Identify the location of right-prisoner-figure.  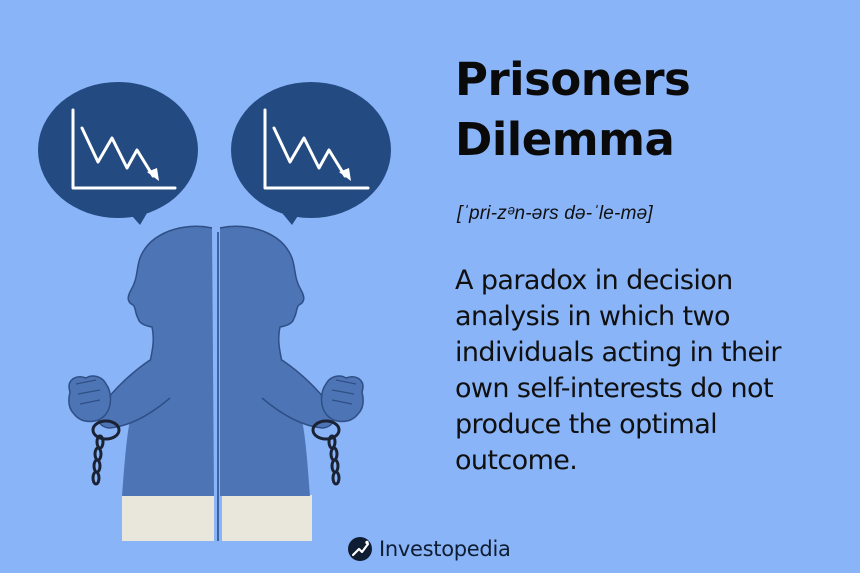
(291, 383).